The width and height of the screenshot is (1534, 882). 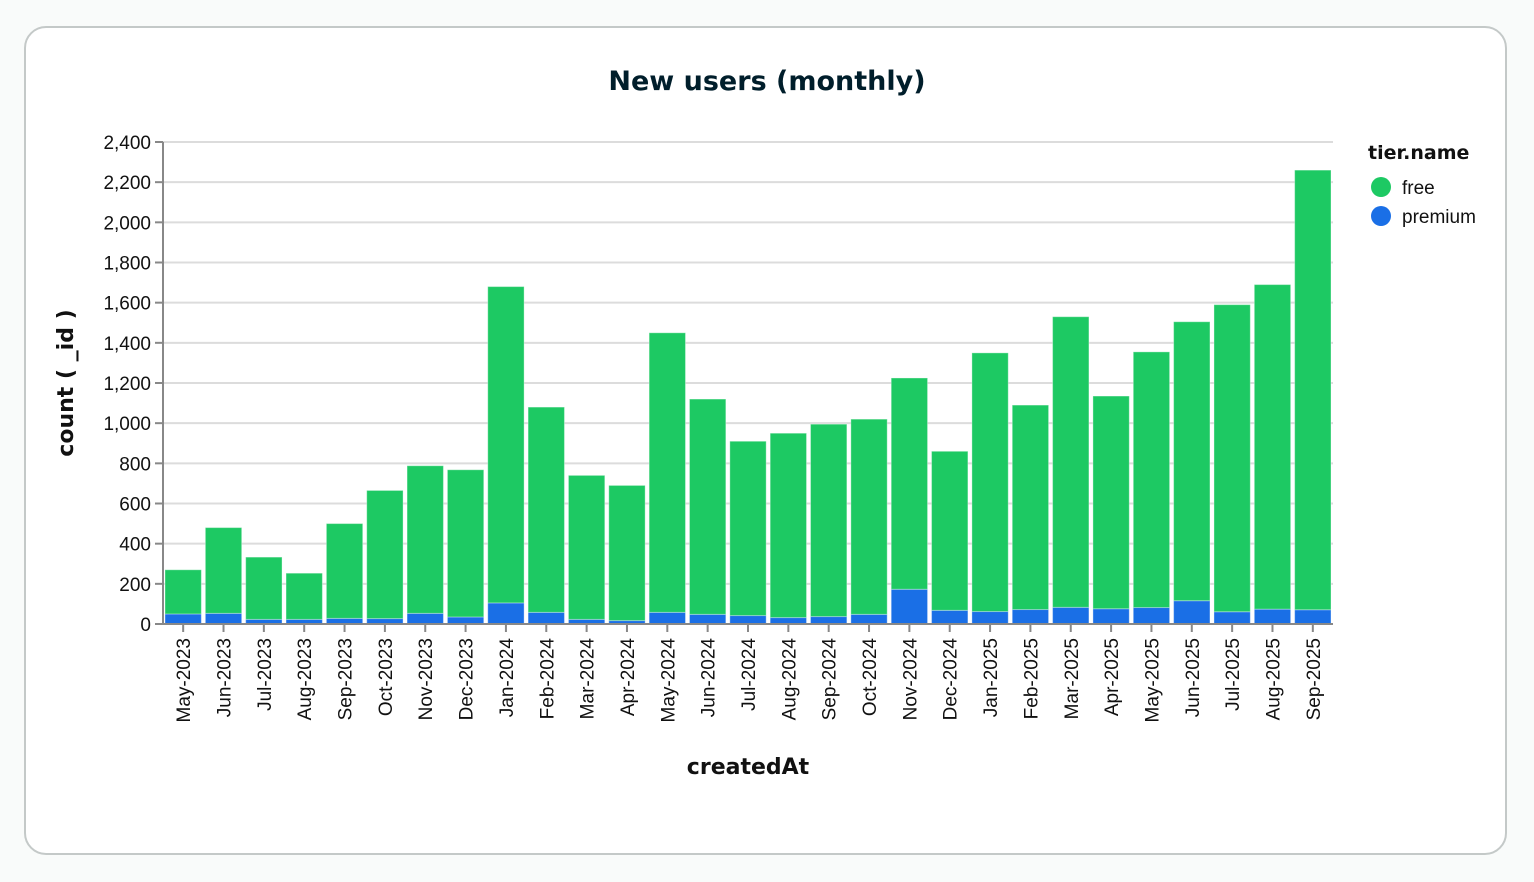 What do you see at coordinates (546, 618) in the screenshot?
I see `bar-premium-Feb-2024` at bounding box center [546, 618].